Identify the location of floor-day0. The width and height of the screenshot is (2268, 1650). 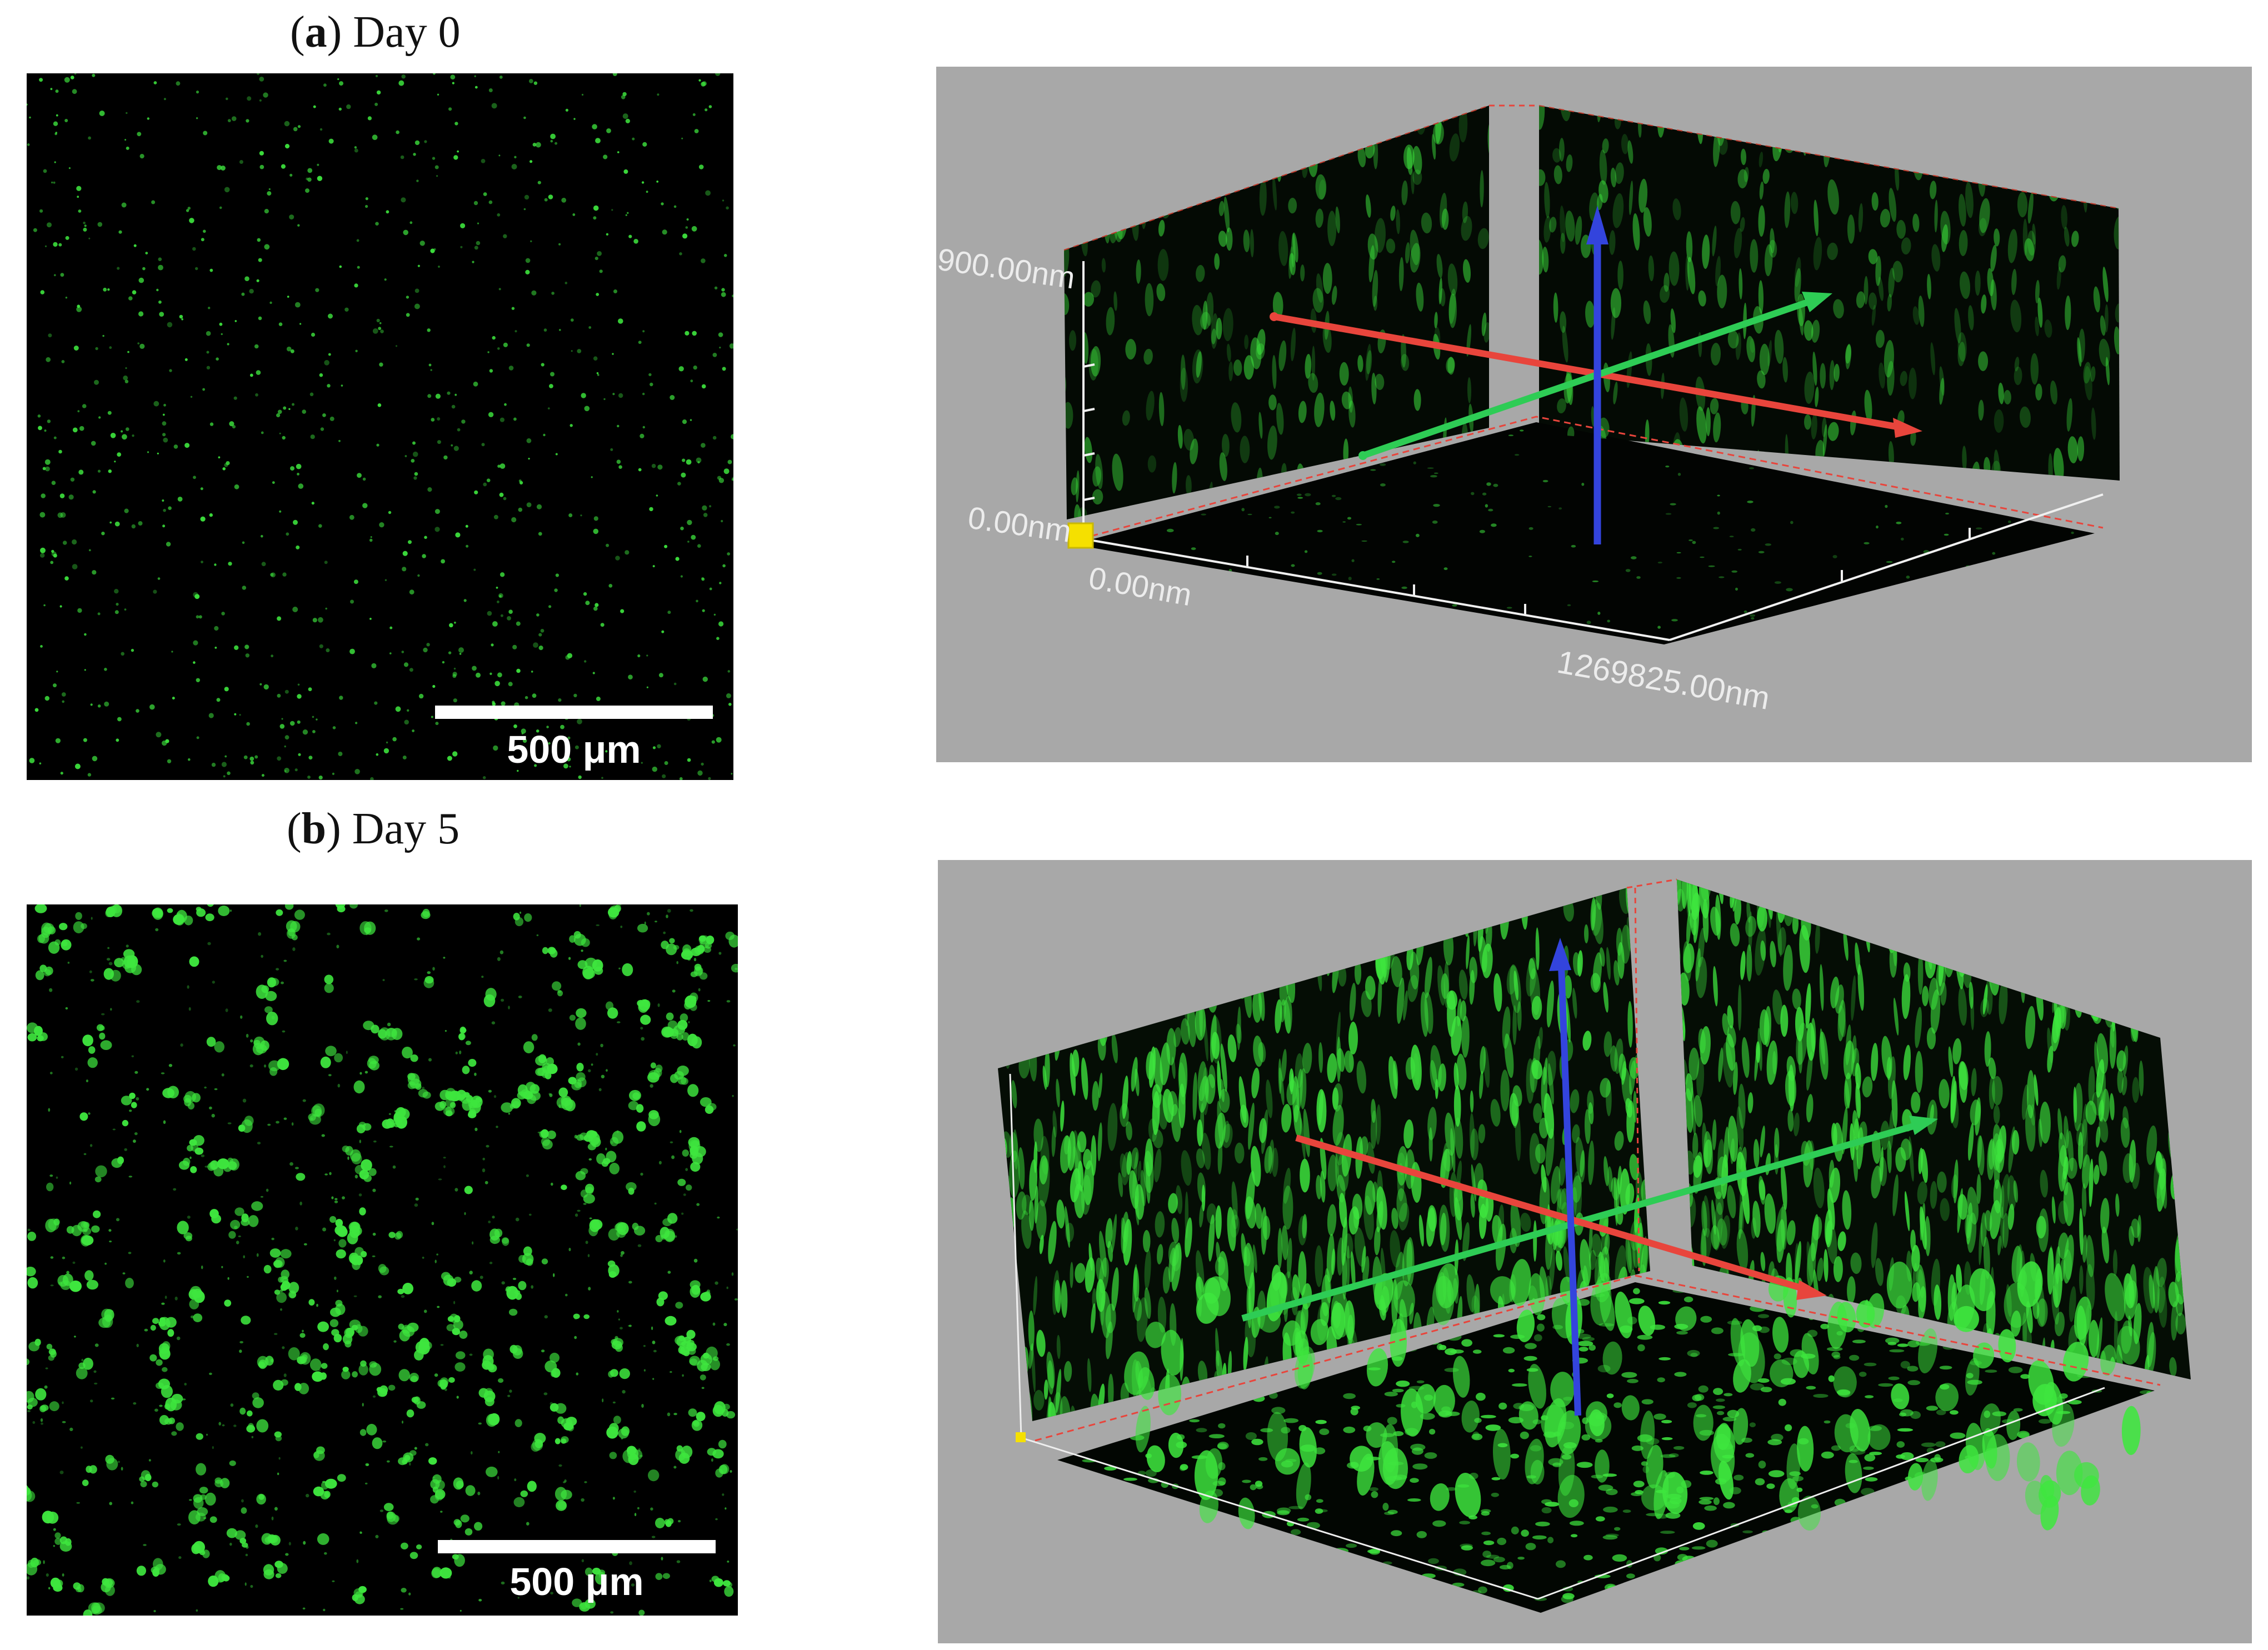
(1584, 533).